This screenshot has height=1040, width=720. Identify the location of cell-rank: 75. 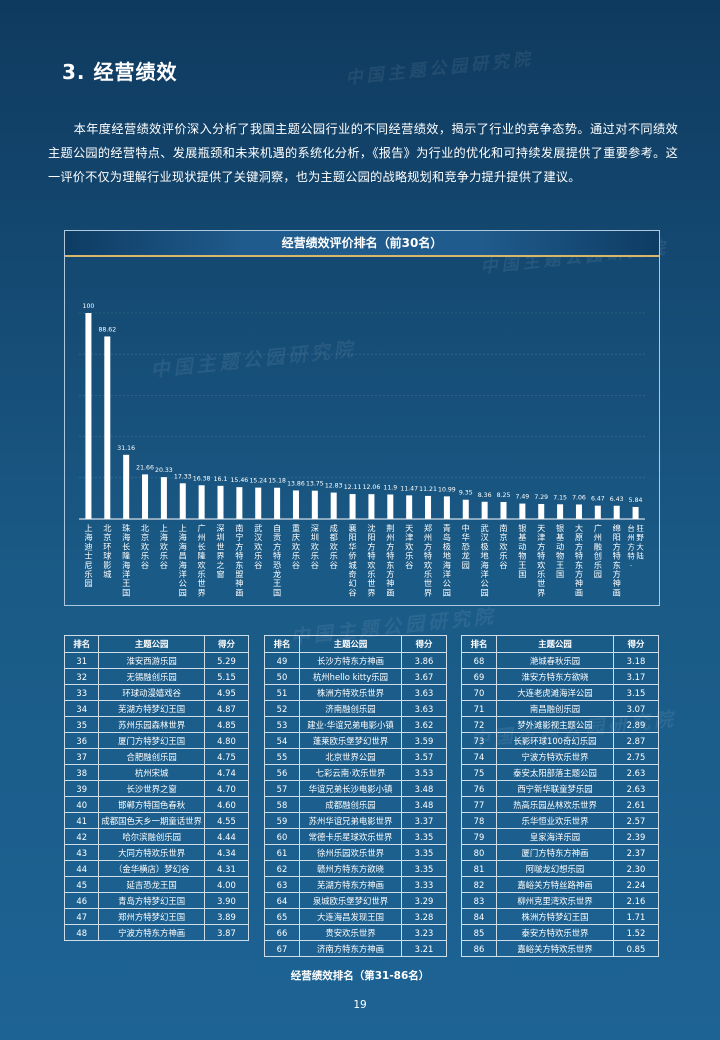
(479, 772).